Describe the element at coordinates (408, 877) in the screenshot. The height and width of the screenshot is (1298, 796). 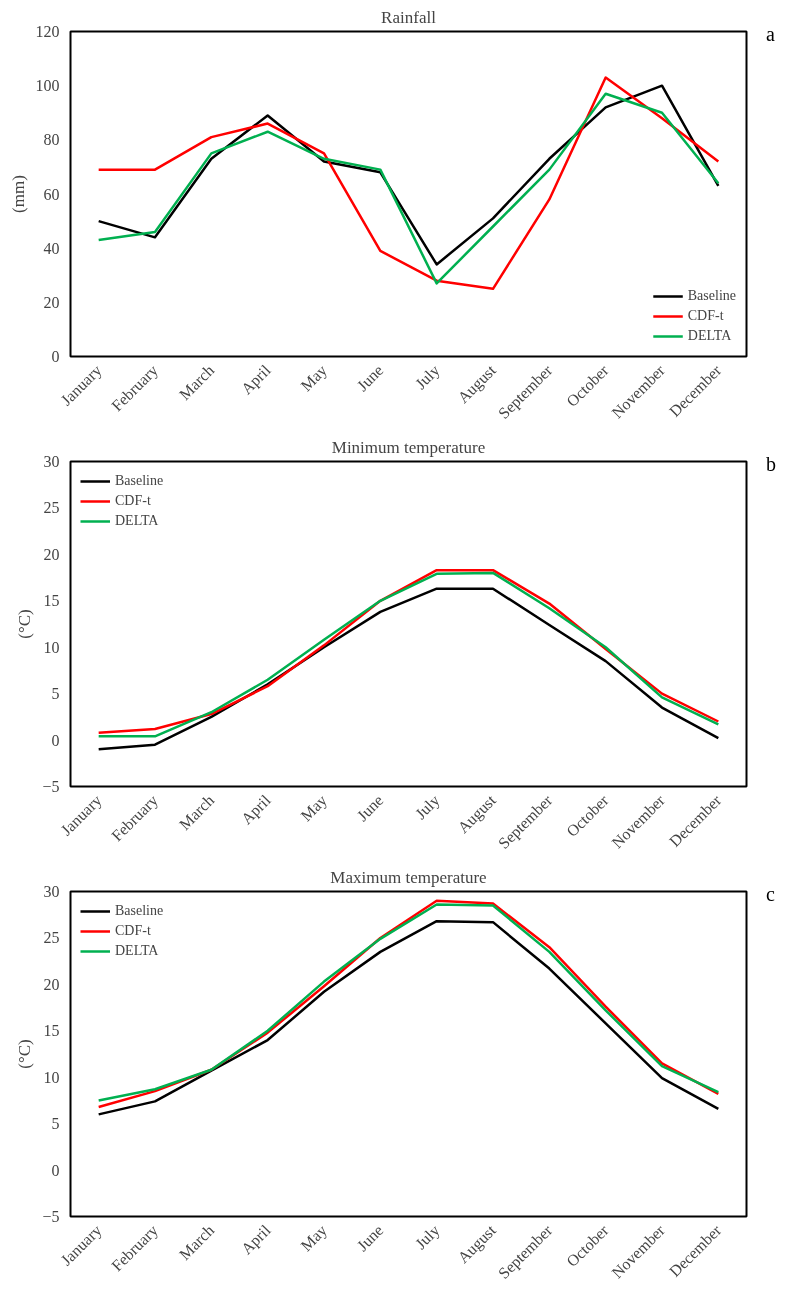
I see `chart-title: Maximum temperature` at that location.